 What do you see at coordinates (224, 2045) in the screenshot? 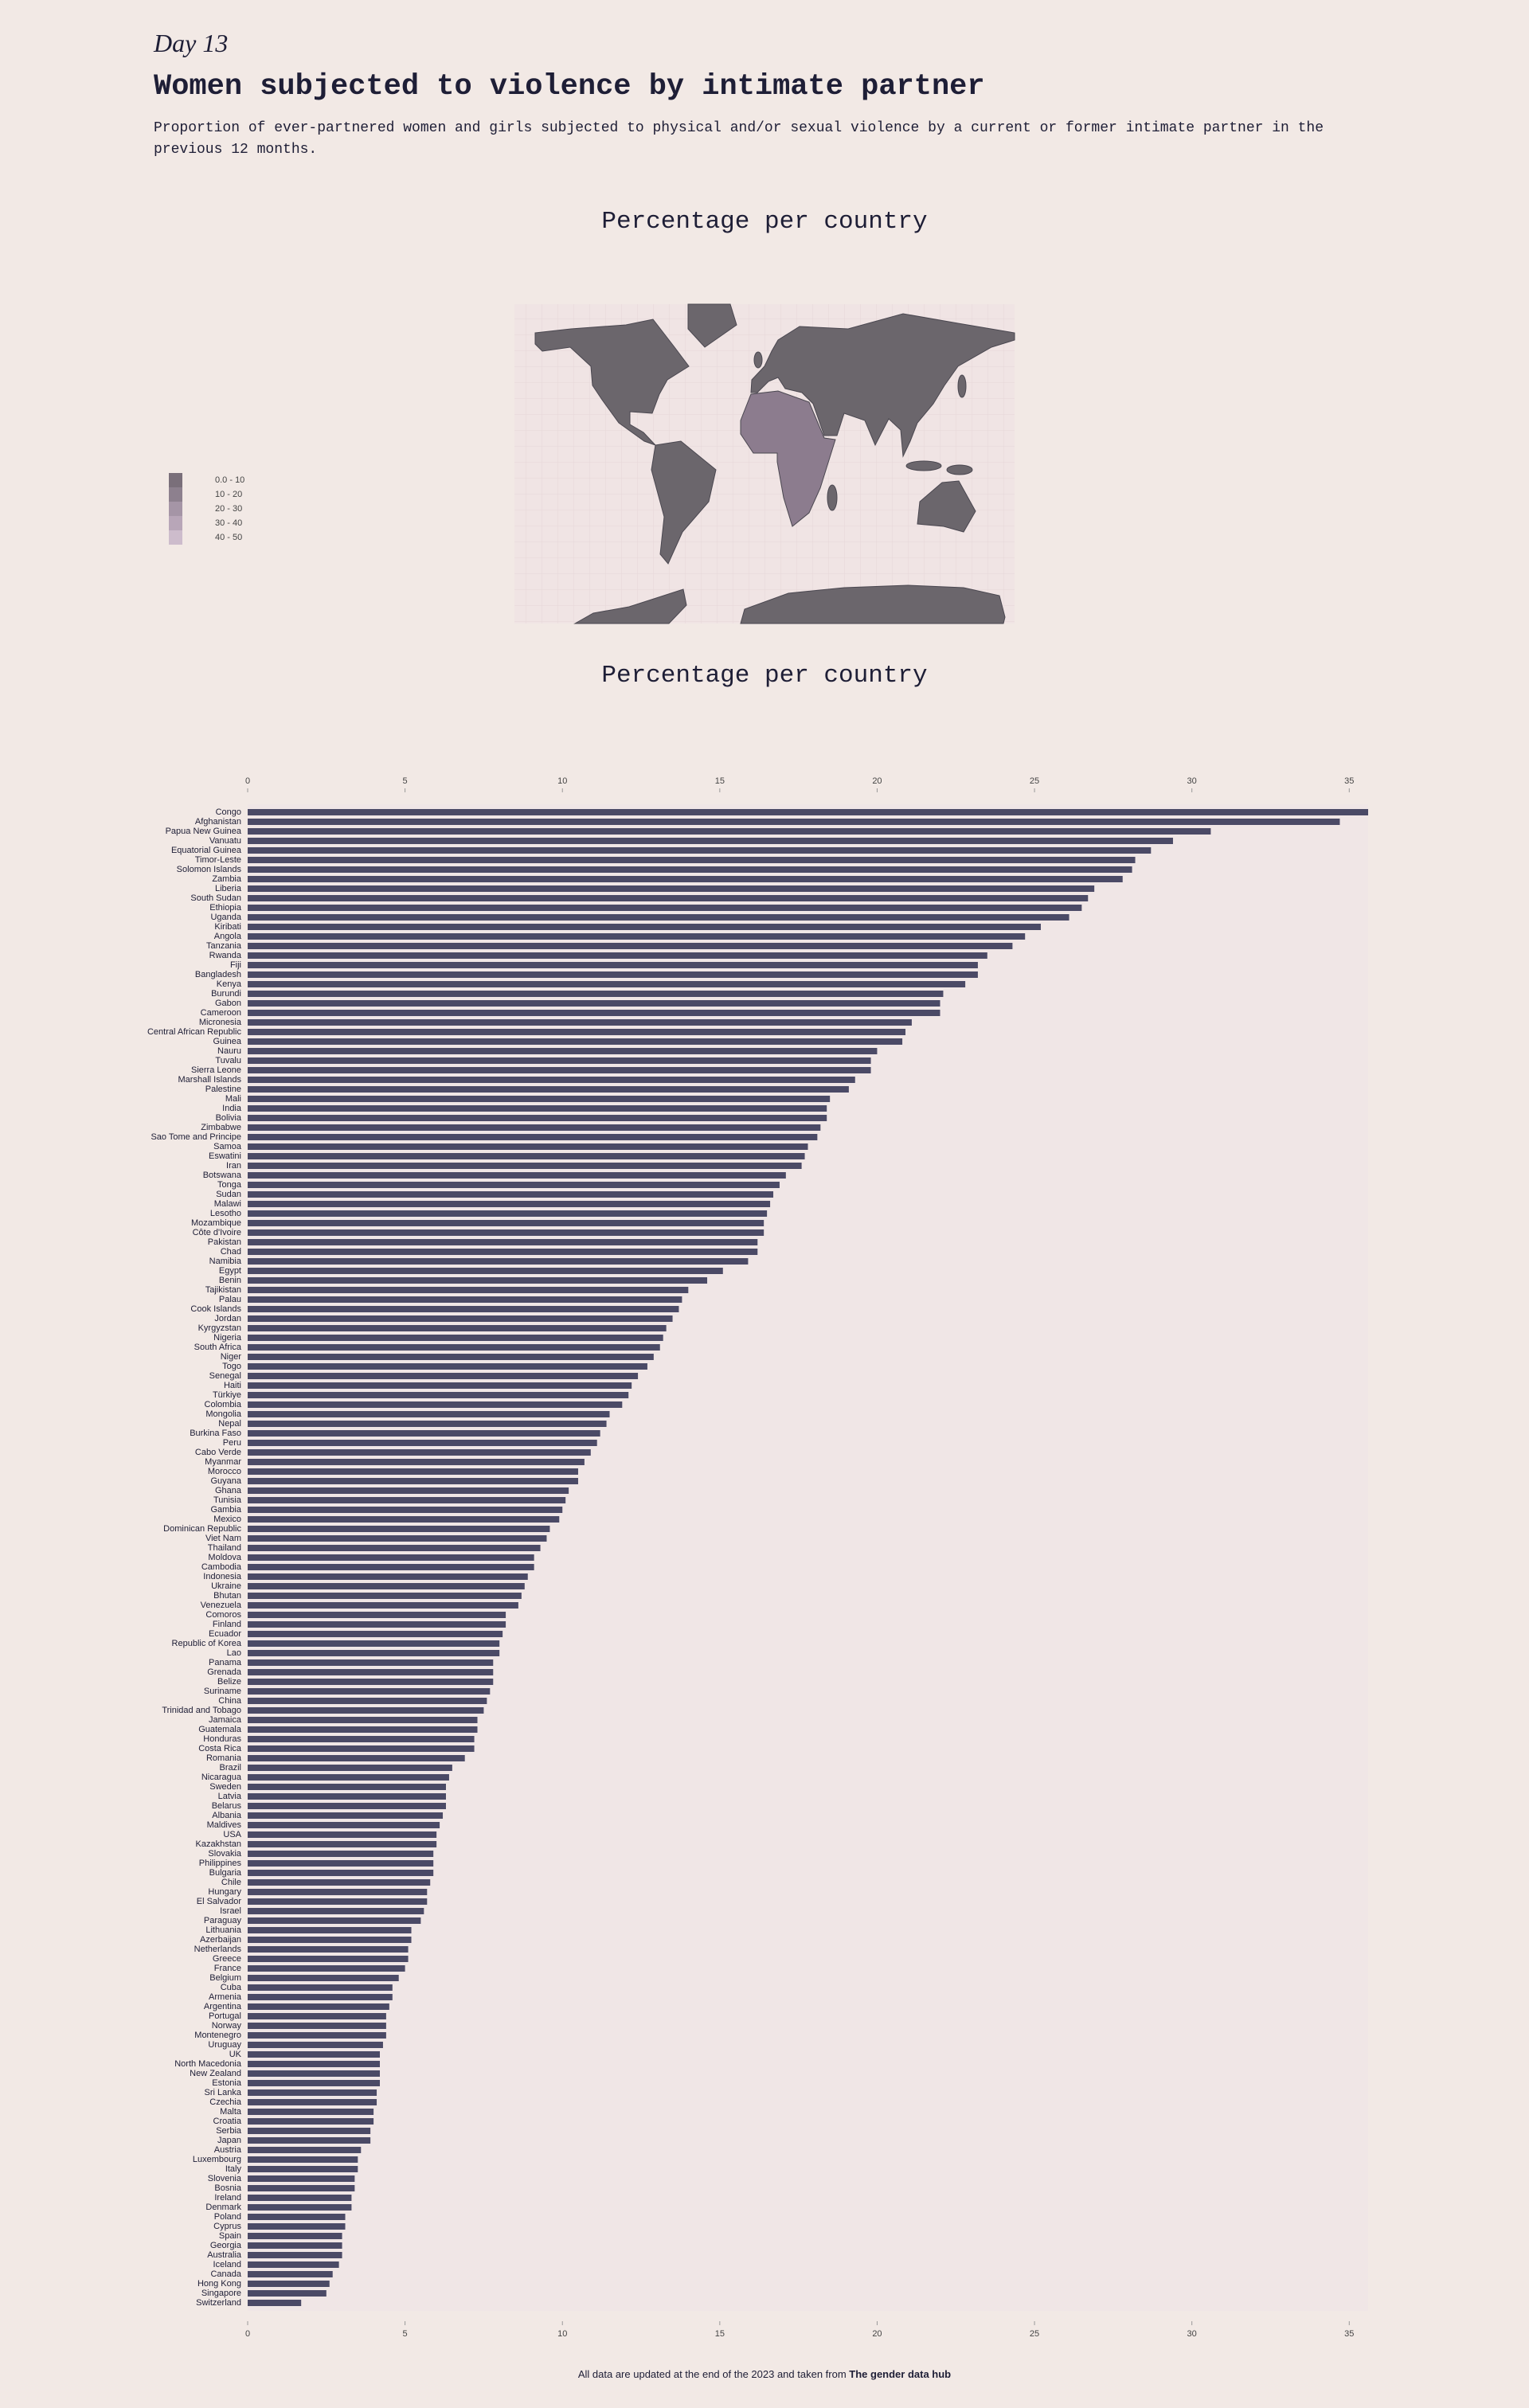
I see `y-tick-label: Uruguay` at bounding box center [224, 2045].